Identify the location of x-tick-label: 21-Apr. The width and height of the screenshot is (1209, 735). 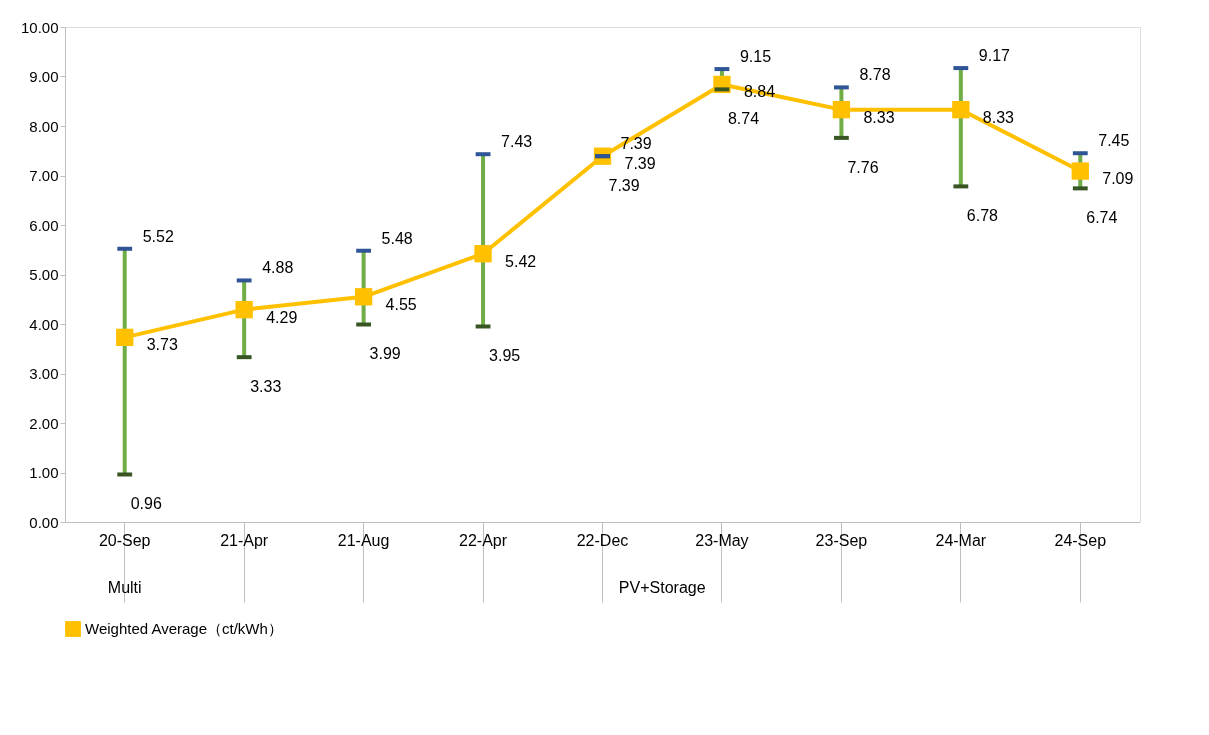
(244, 540).